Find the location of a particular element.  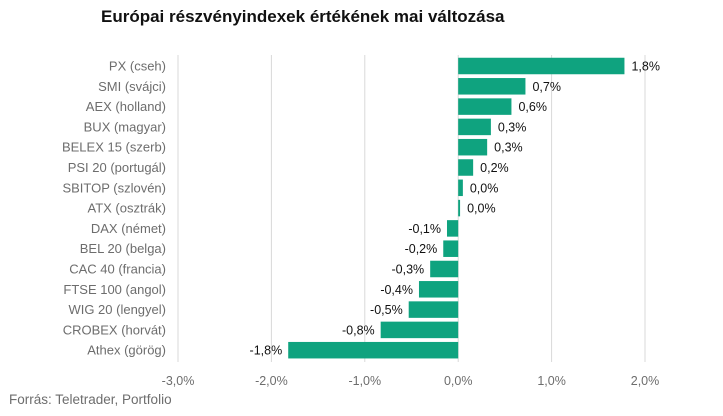

x-tick-label: 2,0% is located at coordinates (645, 381).